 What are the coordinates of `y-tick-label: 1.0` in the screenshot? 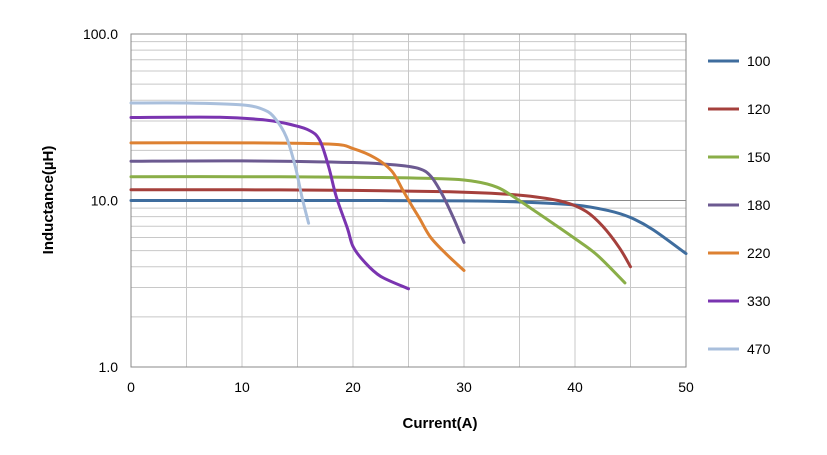 It's located at (109, 367).